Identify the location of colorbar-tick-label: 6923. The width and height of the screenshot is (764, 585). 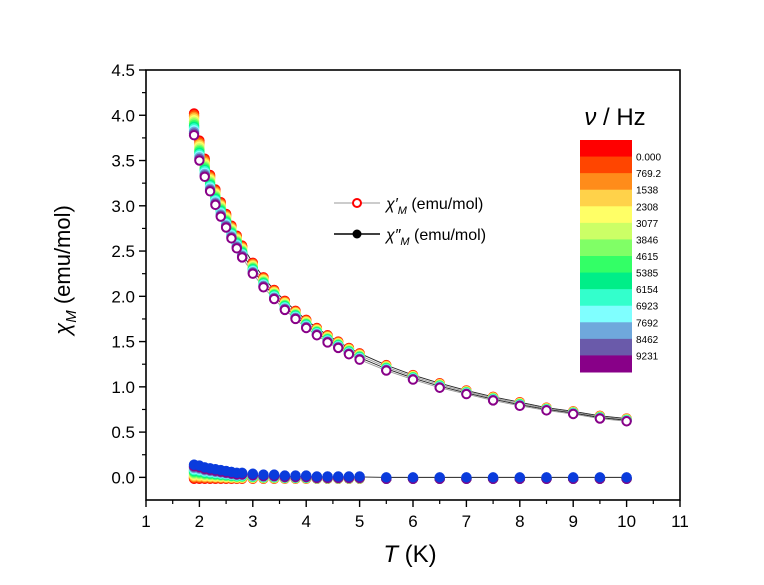
(647, 307).